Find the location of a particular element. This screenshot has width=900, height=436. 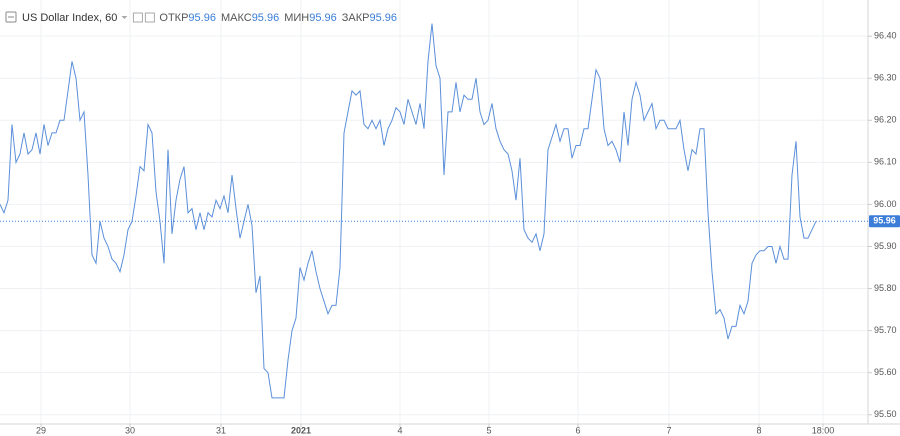

stat-label: МАКС is located at coordinates (236, 18).